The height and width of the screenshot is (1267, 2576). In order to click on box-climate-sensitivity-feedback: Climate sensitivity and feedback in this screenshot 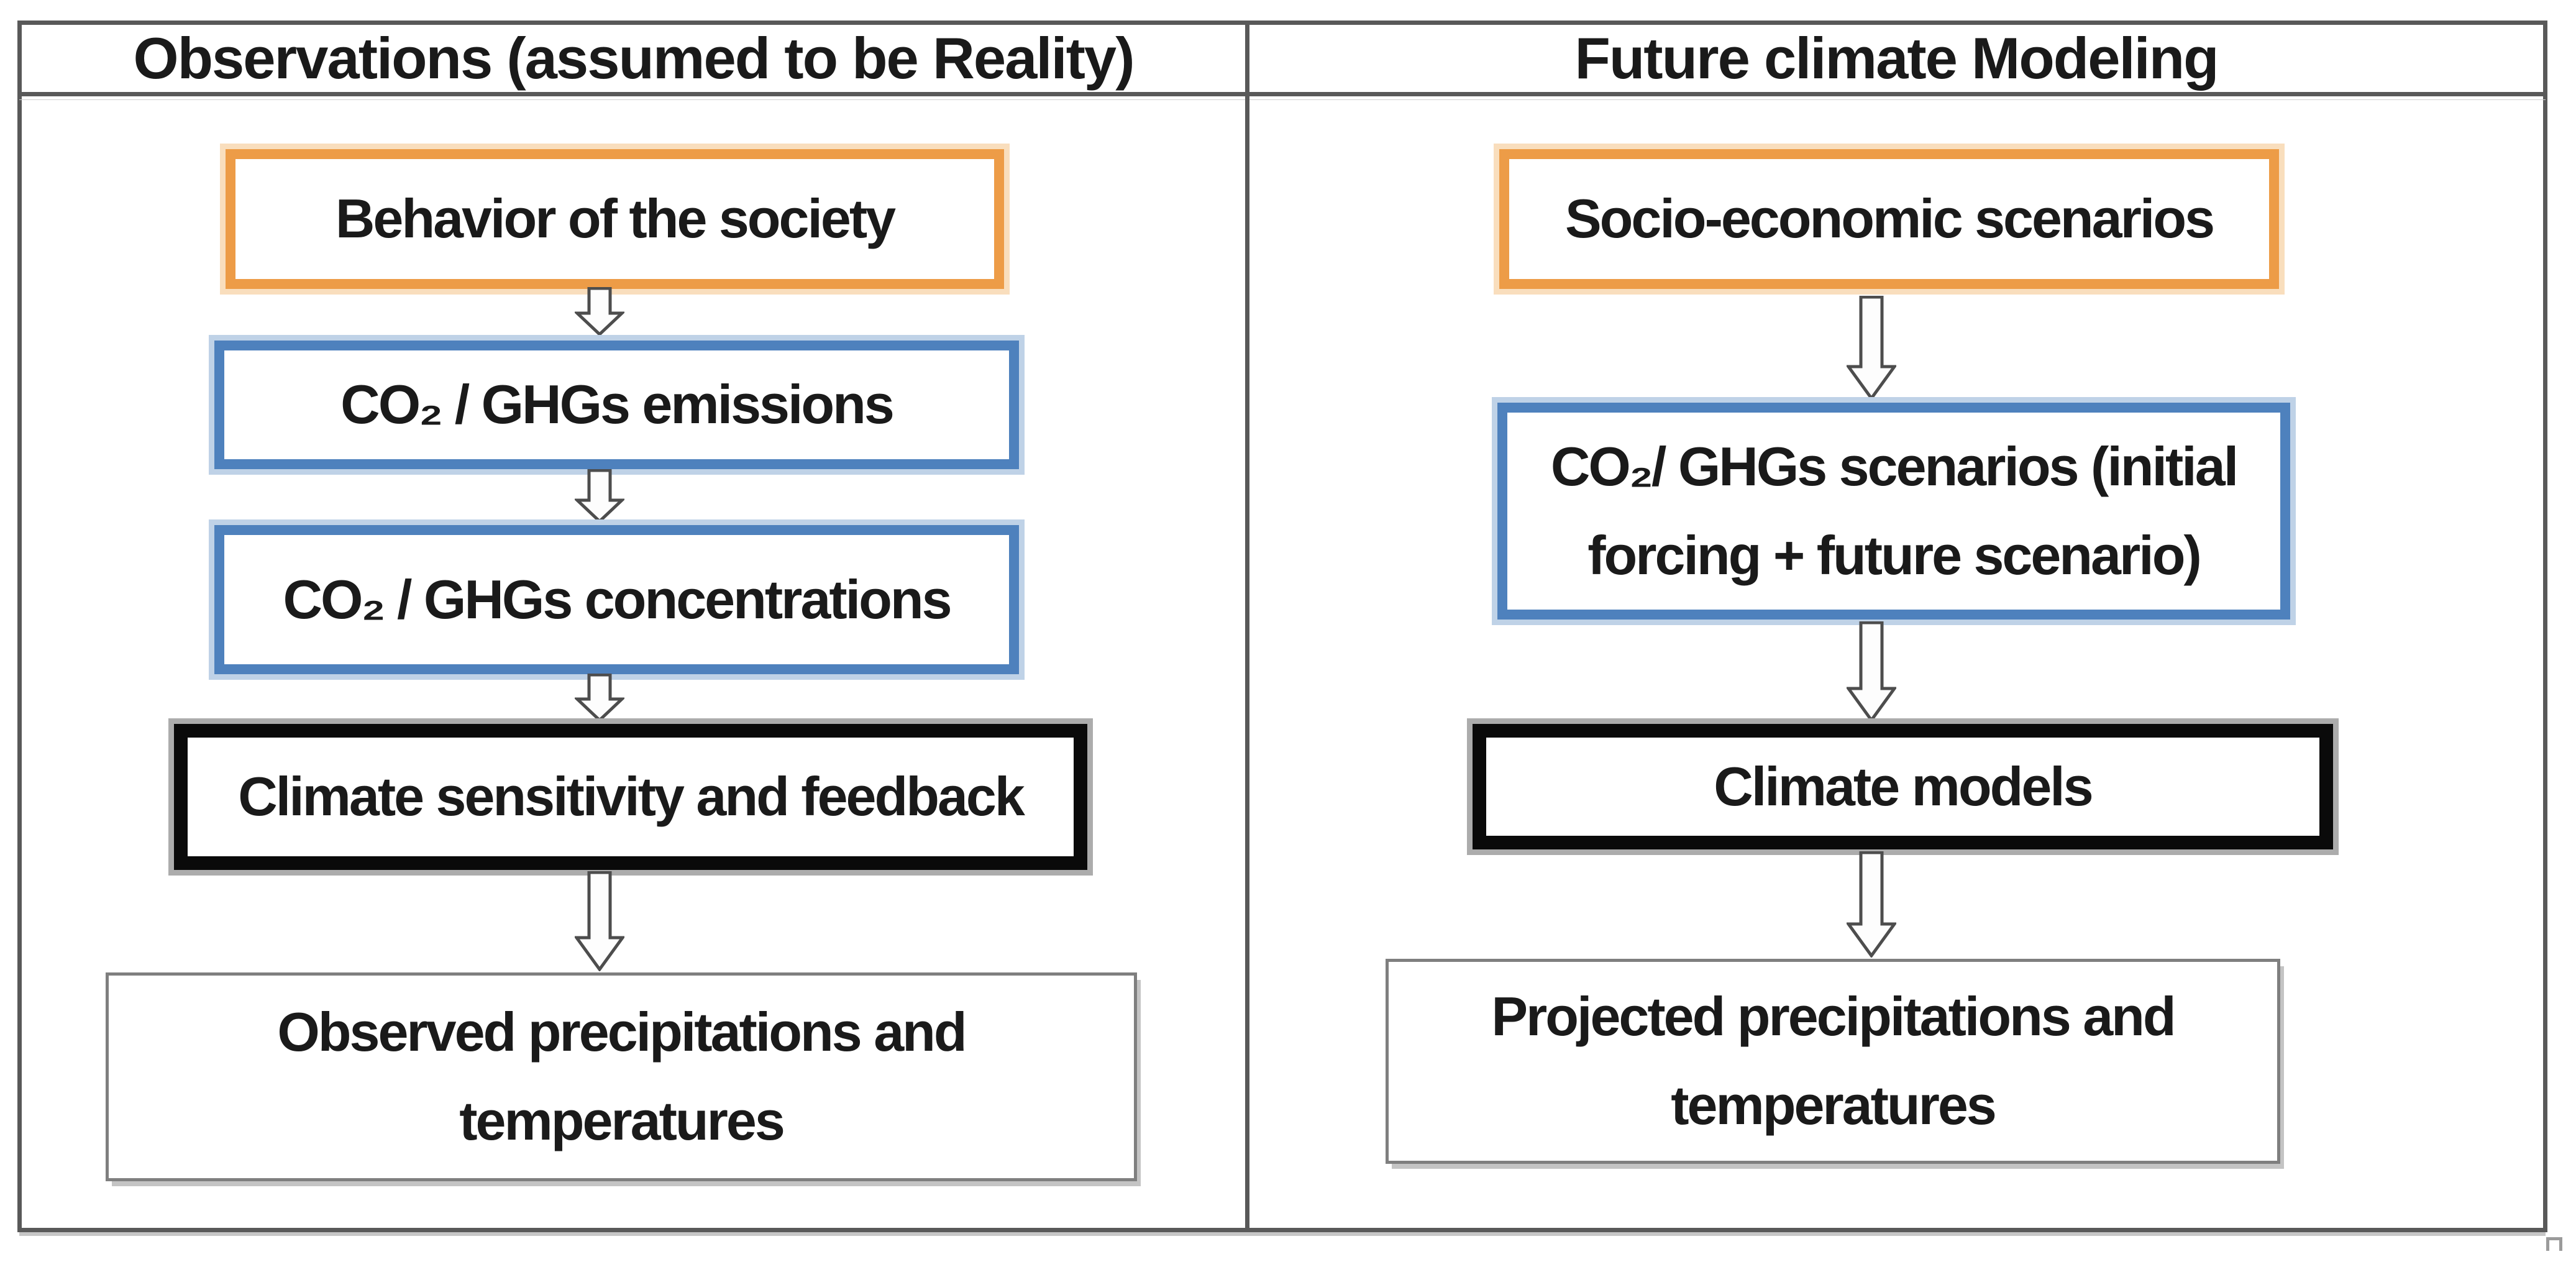, I will do `click(630, 797)`.